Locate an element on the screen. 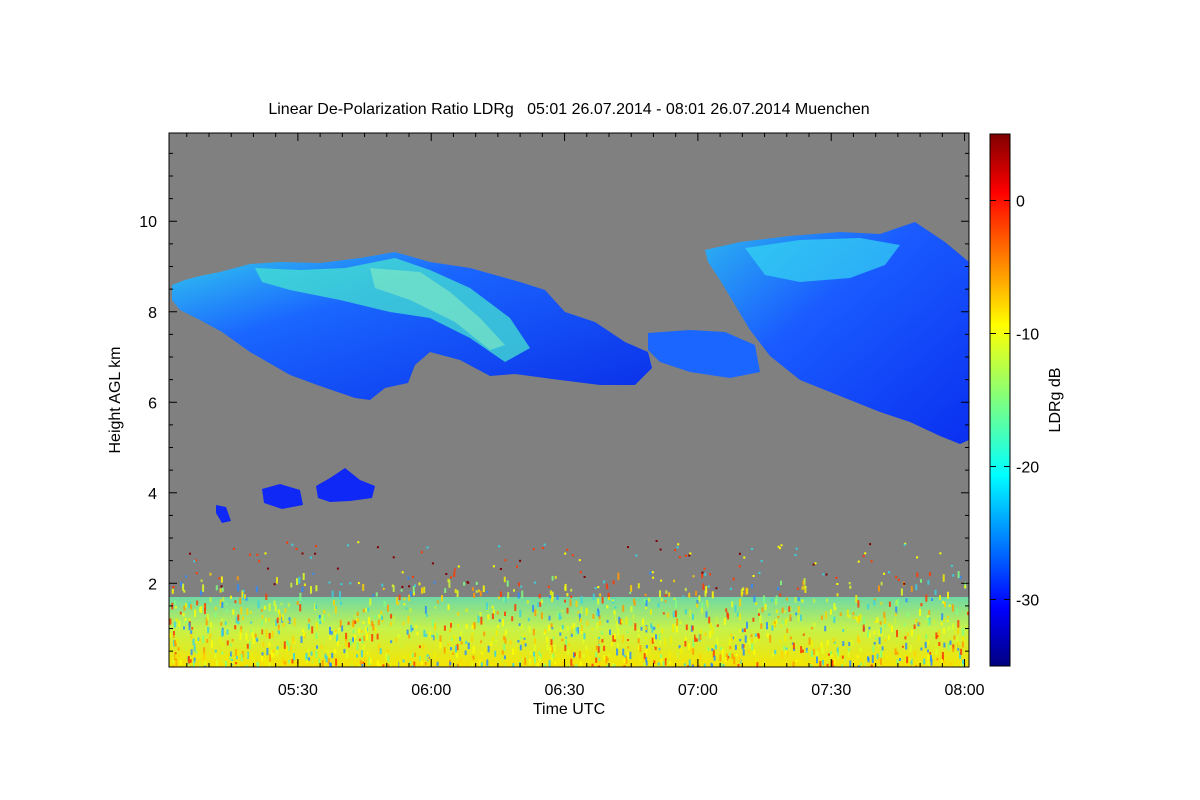 The width and height of the screenshot is (1200, 800). x-tick-label: 06:00 is located at coordinates (431, 690).